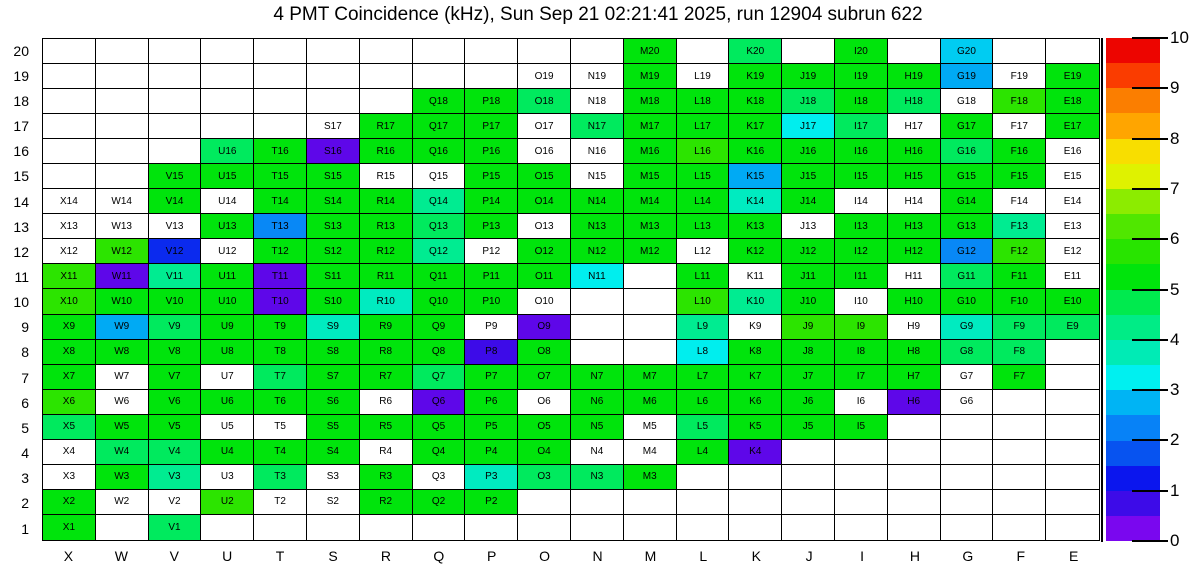  What do you see at coordinates (386, 202) in the screenshot?
I see `cell-R14: R14` at bounding box center [386, 202].